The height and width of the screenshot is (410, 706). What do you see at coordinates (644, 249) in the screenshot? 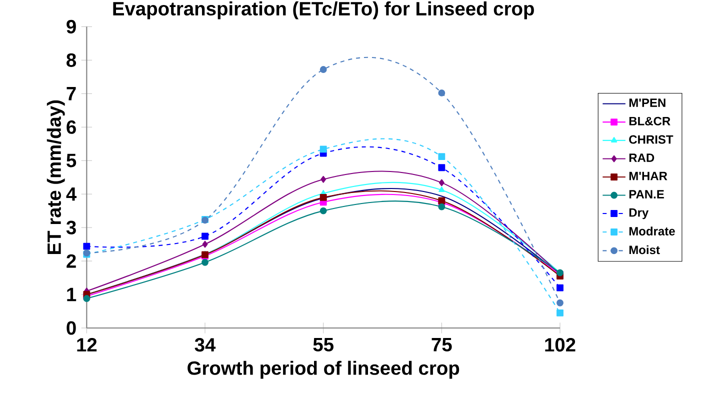
I see `legend-label: Moist` at bounding box center [644, 249].